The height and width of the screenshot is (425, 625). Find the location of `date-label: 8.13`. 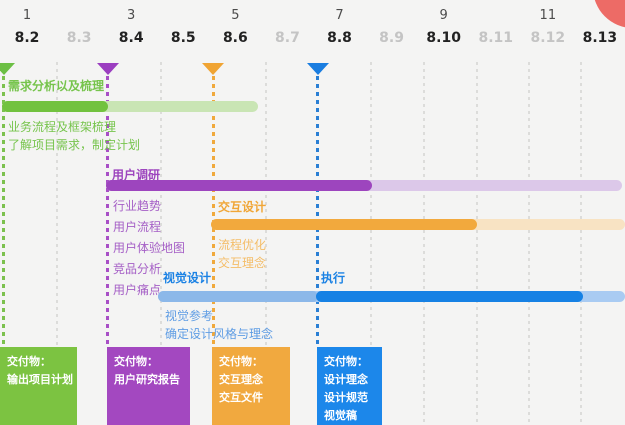

date-label: 8.13 is located at coordinates (600, 38).